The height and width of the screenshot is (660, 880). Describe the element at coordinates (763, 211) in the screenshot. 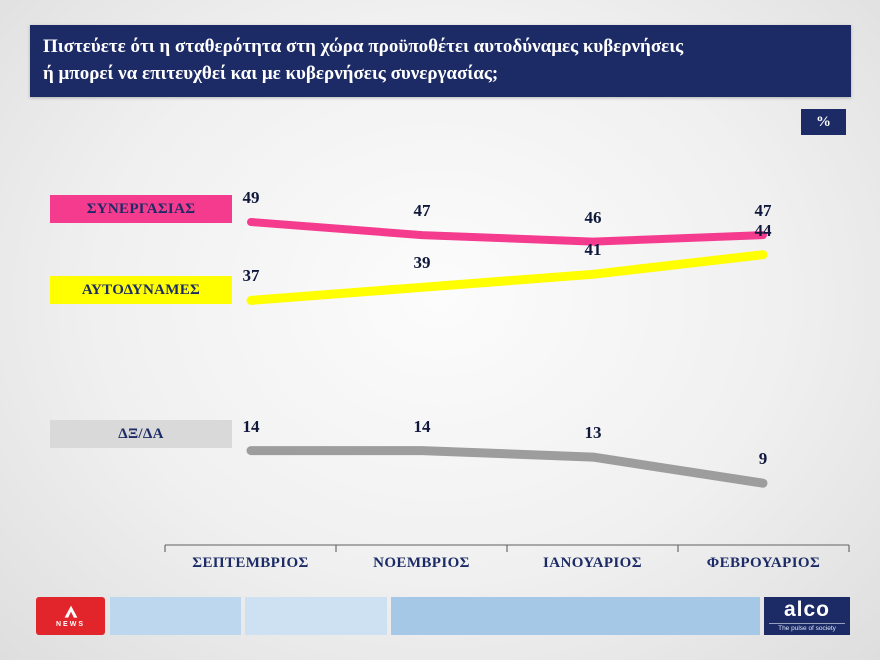

I see `value-label-0-3: 47` at that location.